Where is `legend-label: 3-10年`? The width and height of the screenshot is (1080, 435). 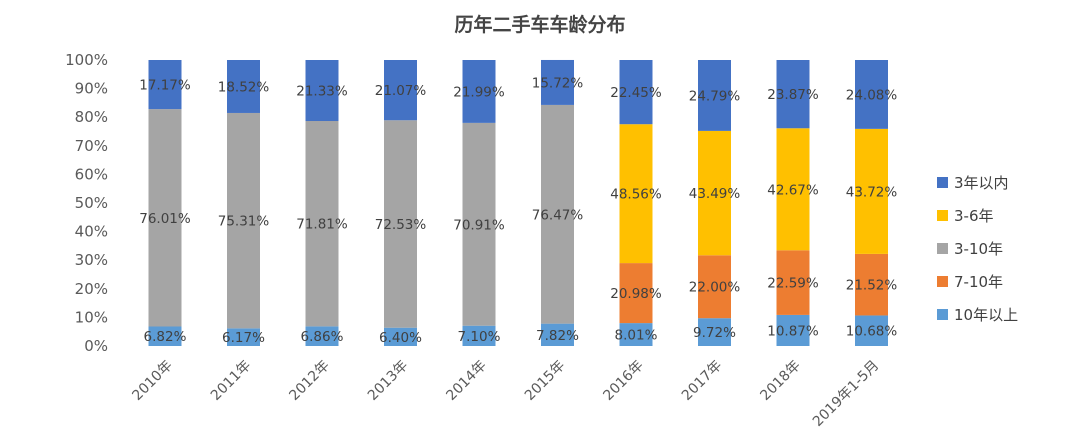 legend-label: 3-10年 is located at coordinates (978, 249).